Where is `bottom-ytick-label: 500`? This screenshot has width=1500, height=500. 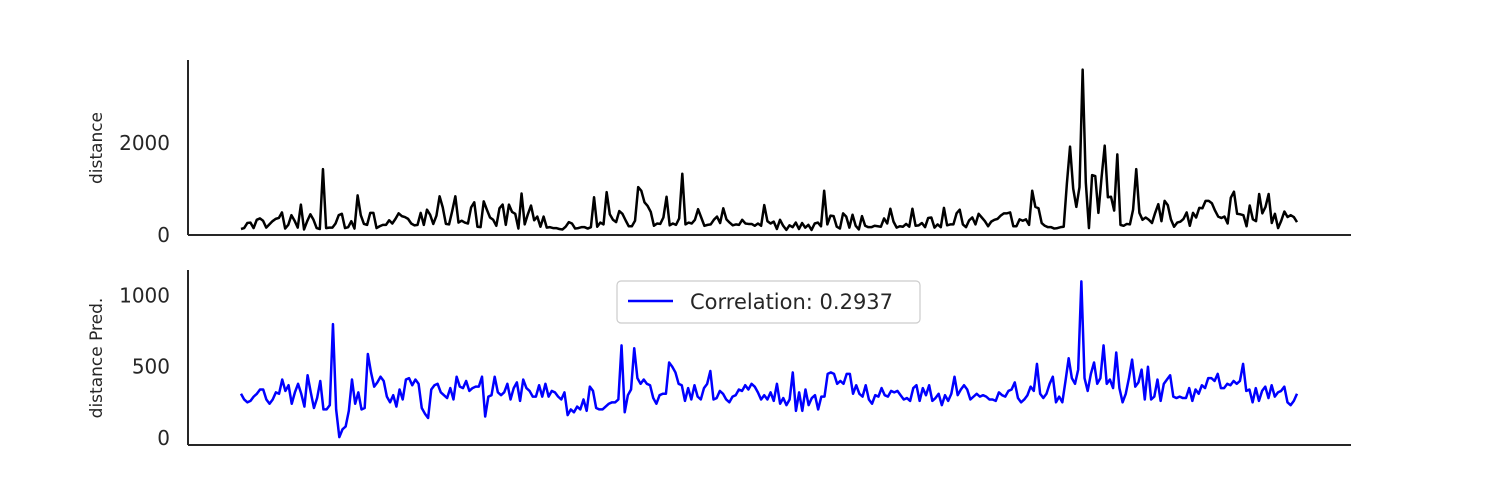 bottom-ytick-label: 500 is located at coordinates (151, 367).